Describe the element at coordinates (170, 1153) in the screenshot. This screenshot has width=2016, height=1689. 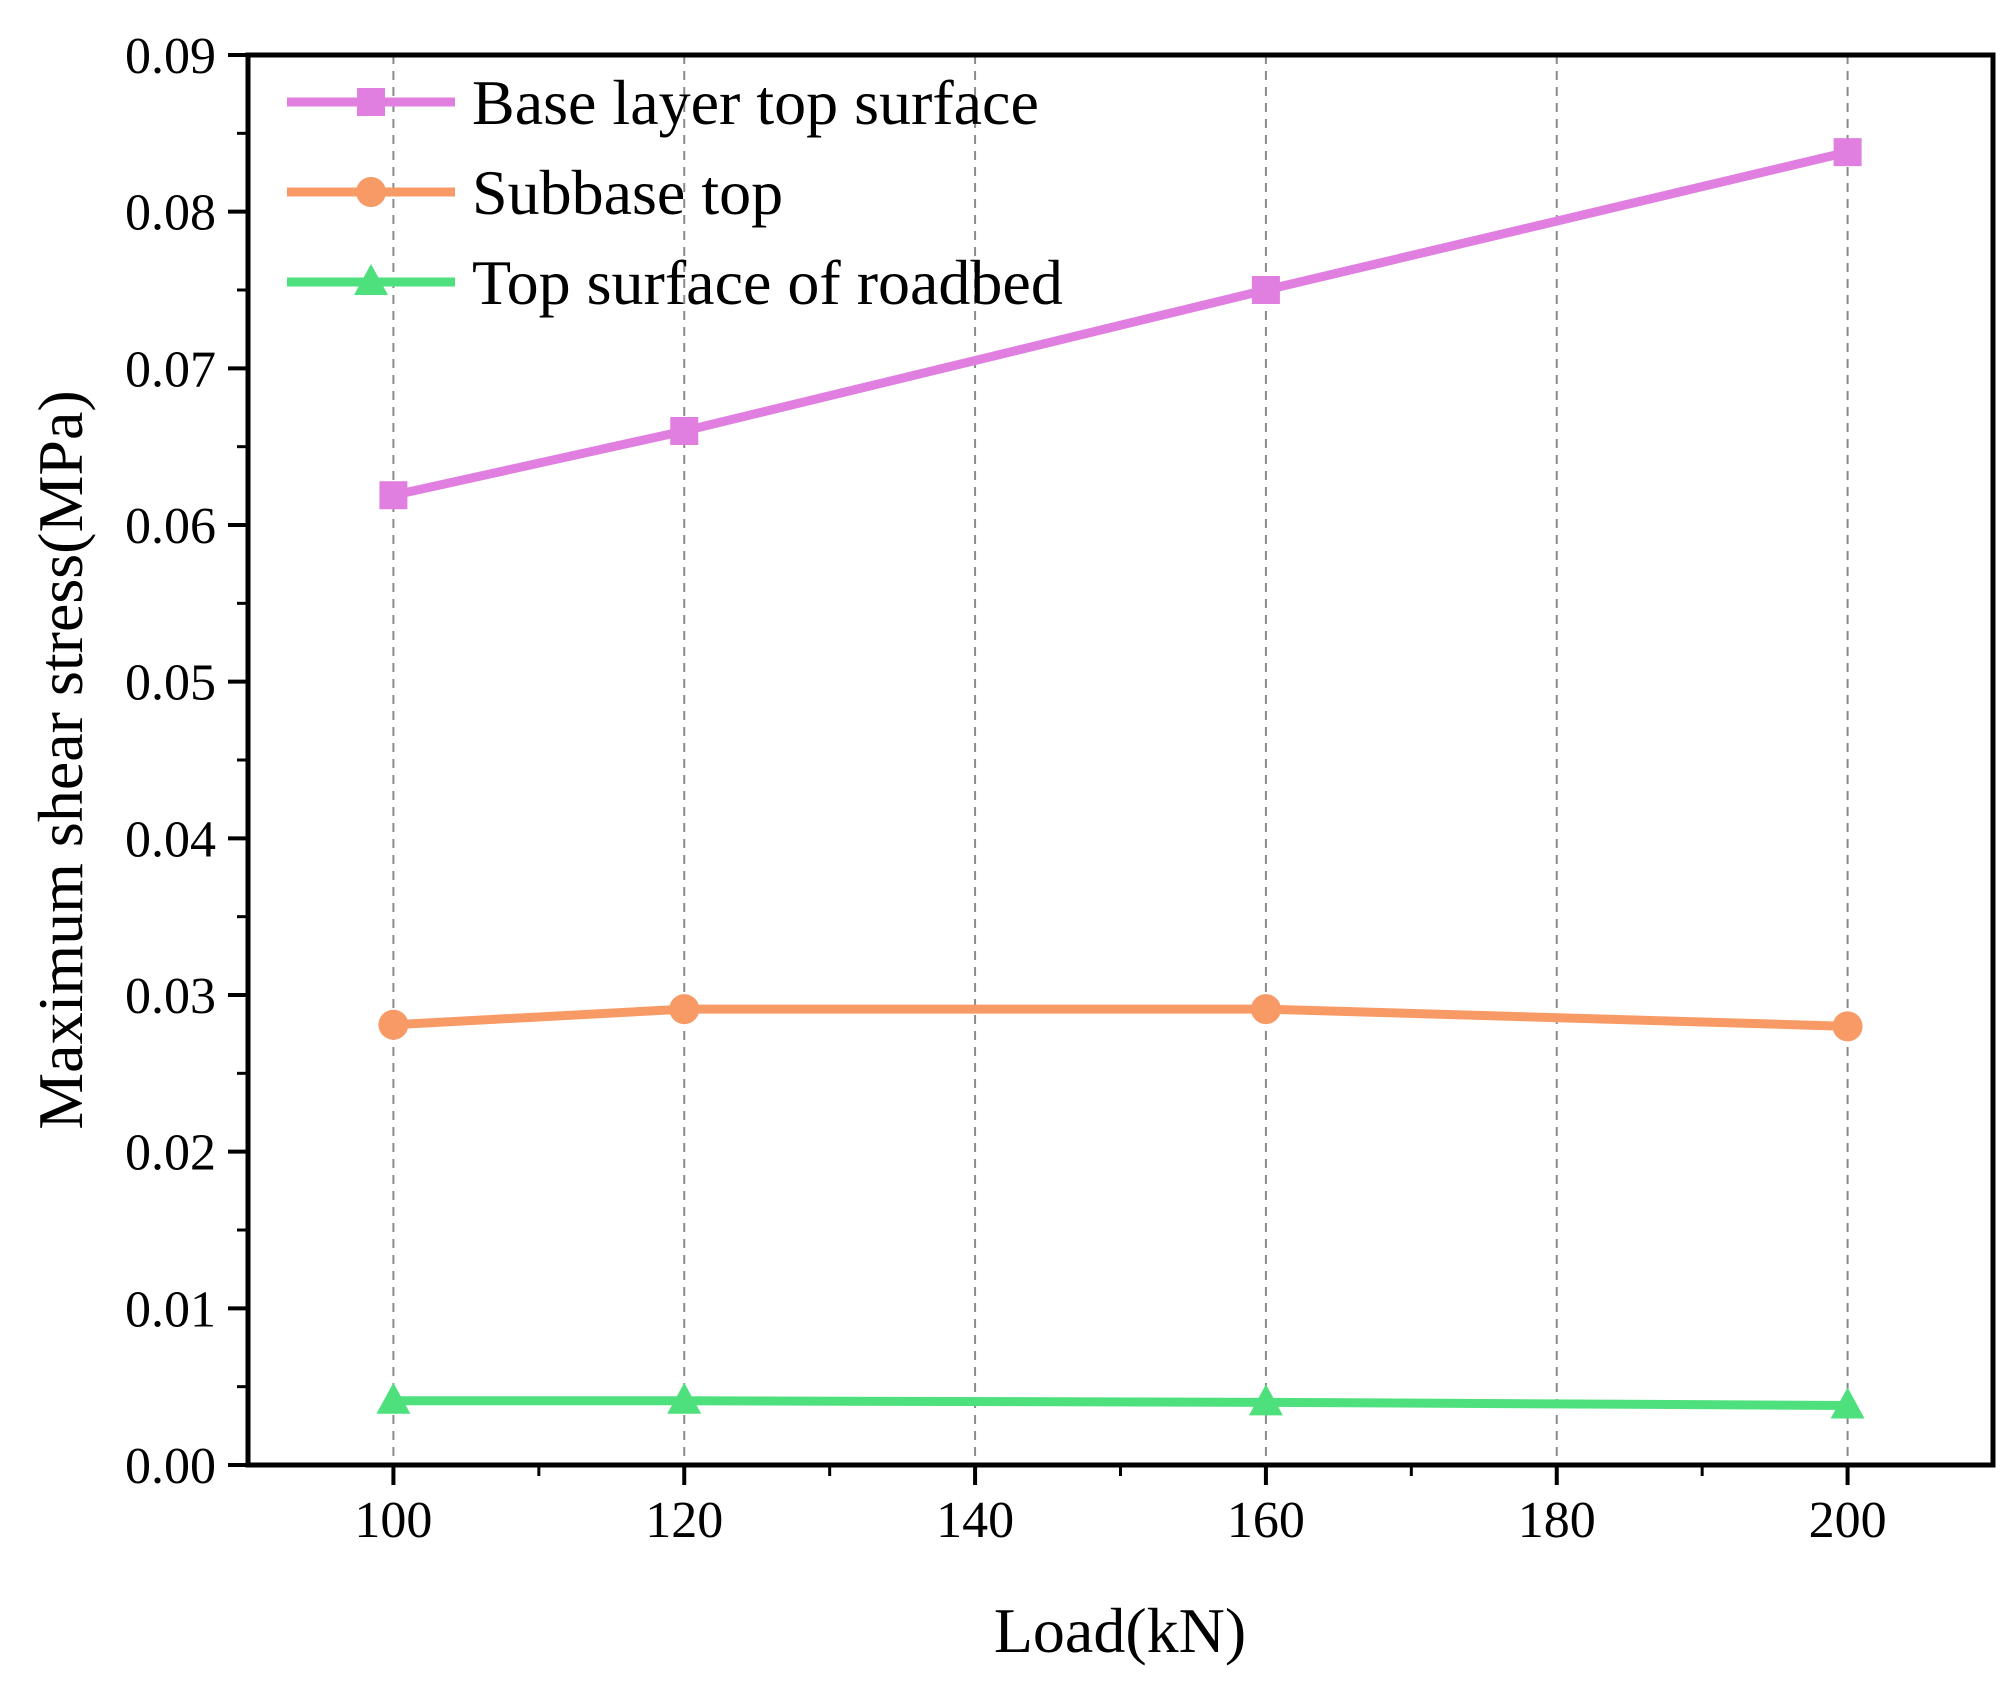
I see `y-tick-label: 0.02` at that location.